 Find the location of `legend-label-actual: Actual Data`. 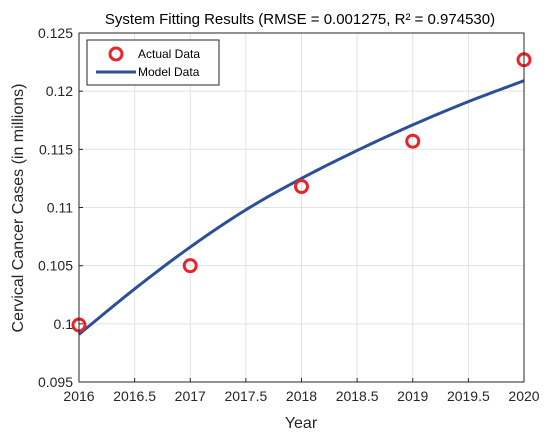

legend-label-actual: Actual Data is located at coordinates (169, 54).